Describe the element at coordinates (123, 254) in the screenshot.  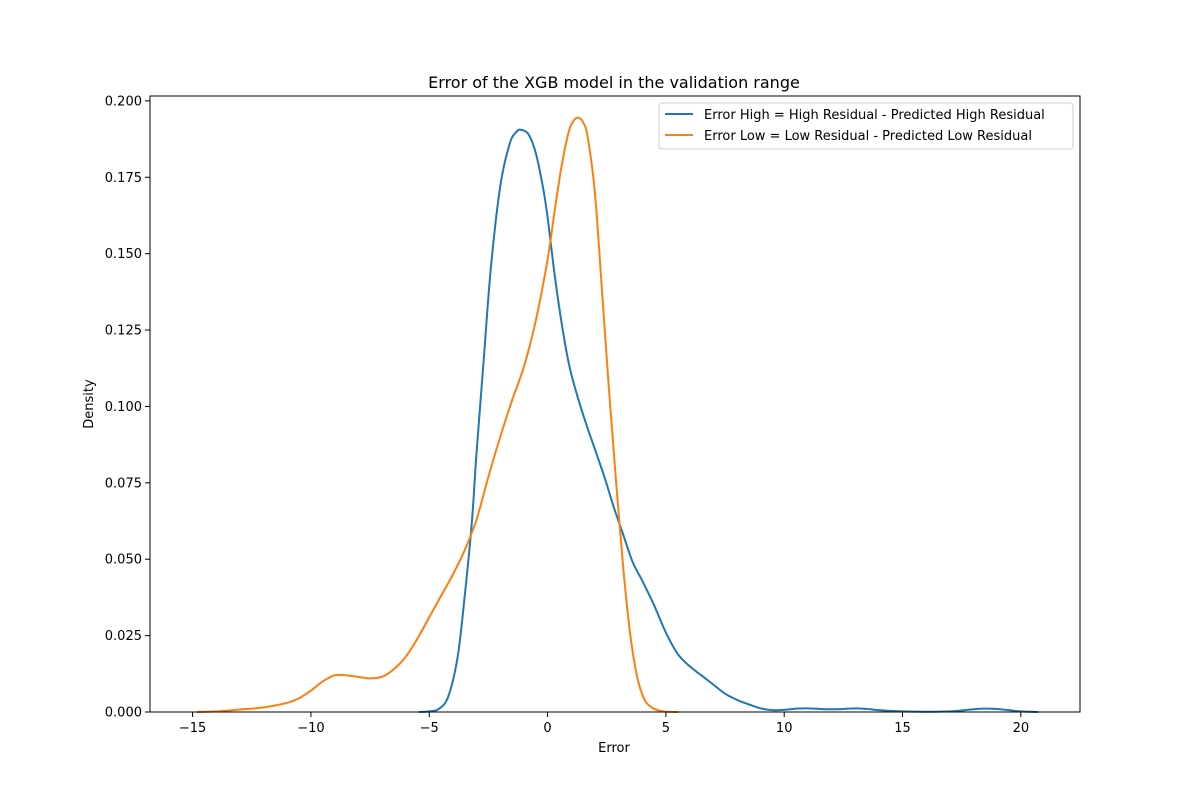
I see `y-tick-label: 0.150` at that location.